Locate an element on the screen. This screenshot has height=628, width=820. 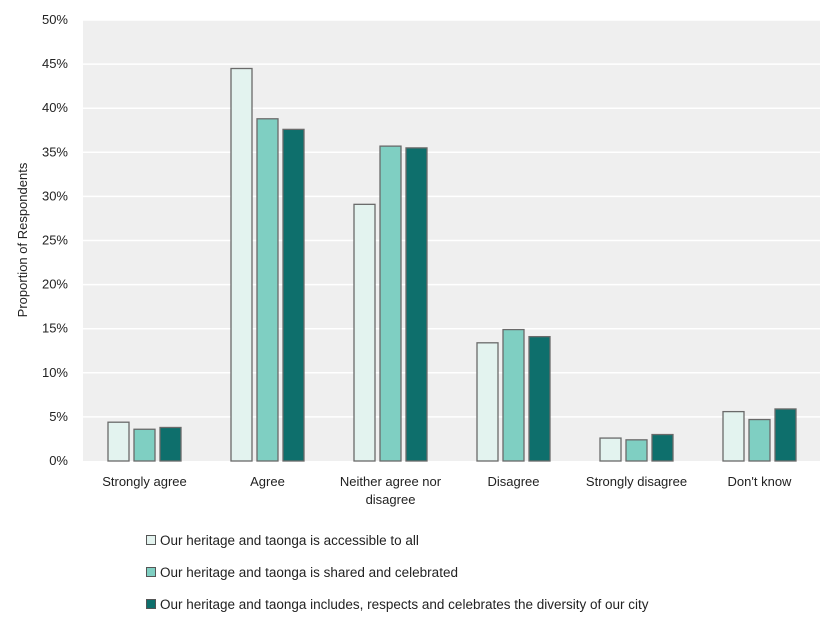
y-tick-label: 15% is located at coordinates (55, 328).